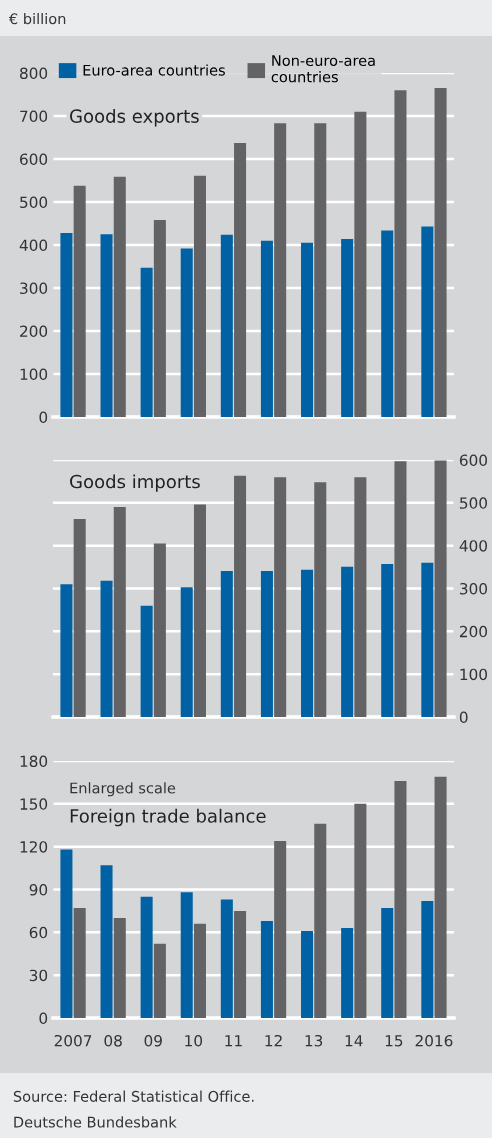  What do you see at coordinates (273, 1040) in the screenshot?
I see `x-tick-label: 12` at bounding box center [273, 1040].